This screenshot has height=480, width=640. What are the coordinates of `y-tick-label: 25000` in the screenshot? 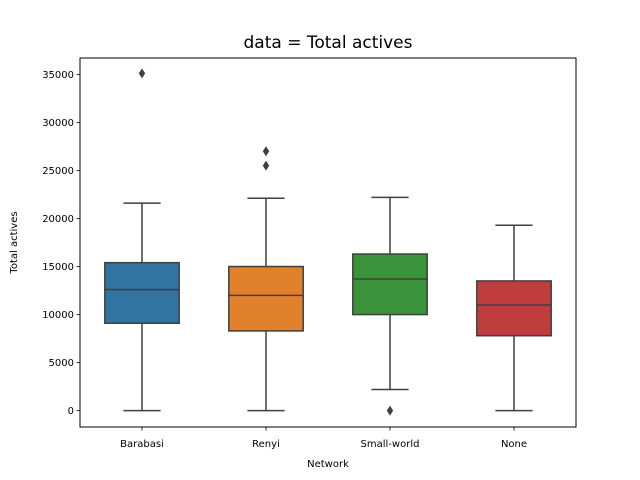 It's located at (58, 171).